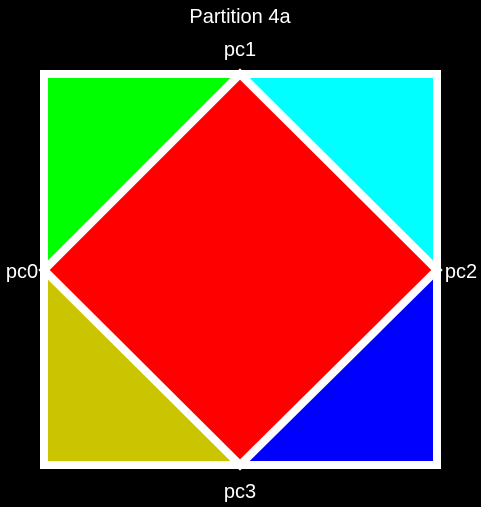  What do you see at coordinates (22, 272) in the screenshot?
I see `point-label-pc0: pc0` at bounding box center [22, 272].